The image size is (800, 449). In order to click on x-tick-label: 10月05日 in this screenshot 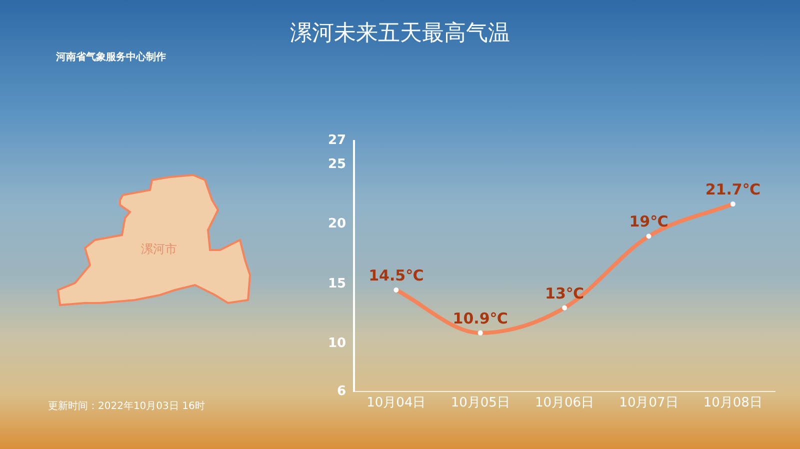, I will do `click(480, 403)`.